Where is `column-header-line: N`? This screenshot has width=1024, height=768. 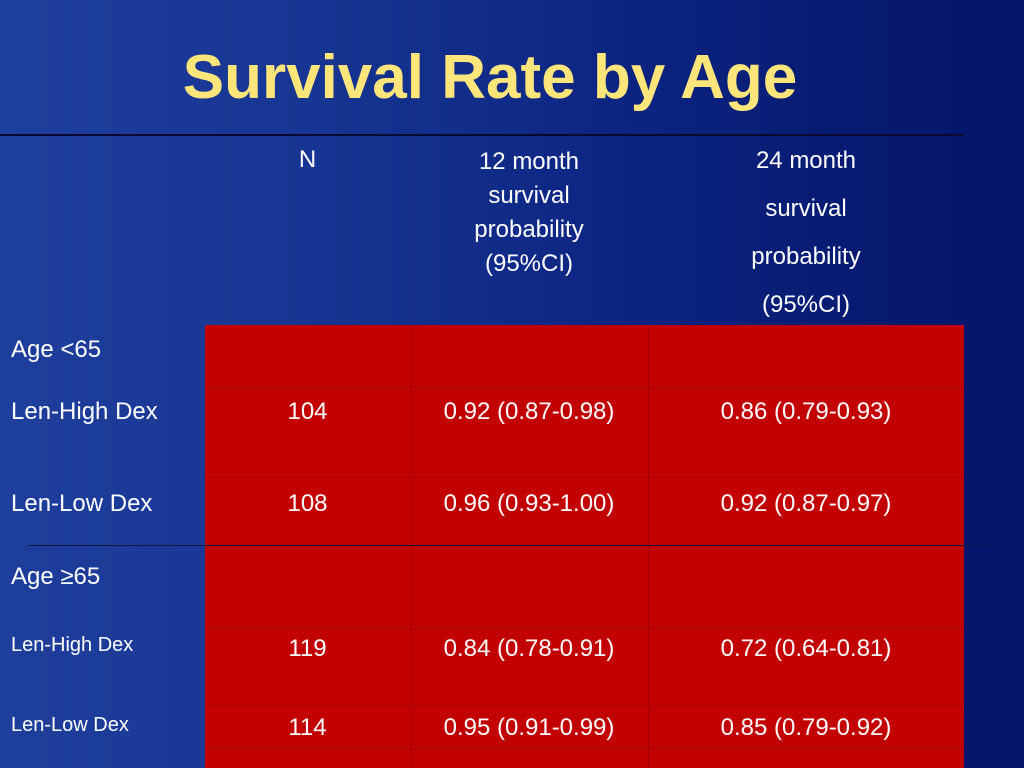
column-header-line: N is located at coordinates (307, 159).